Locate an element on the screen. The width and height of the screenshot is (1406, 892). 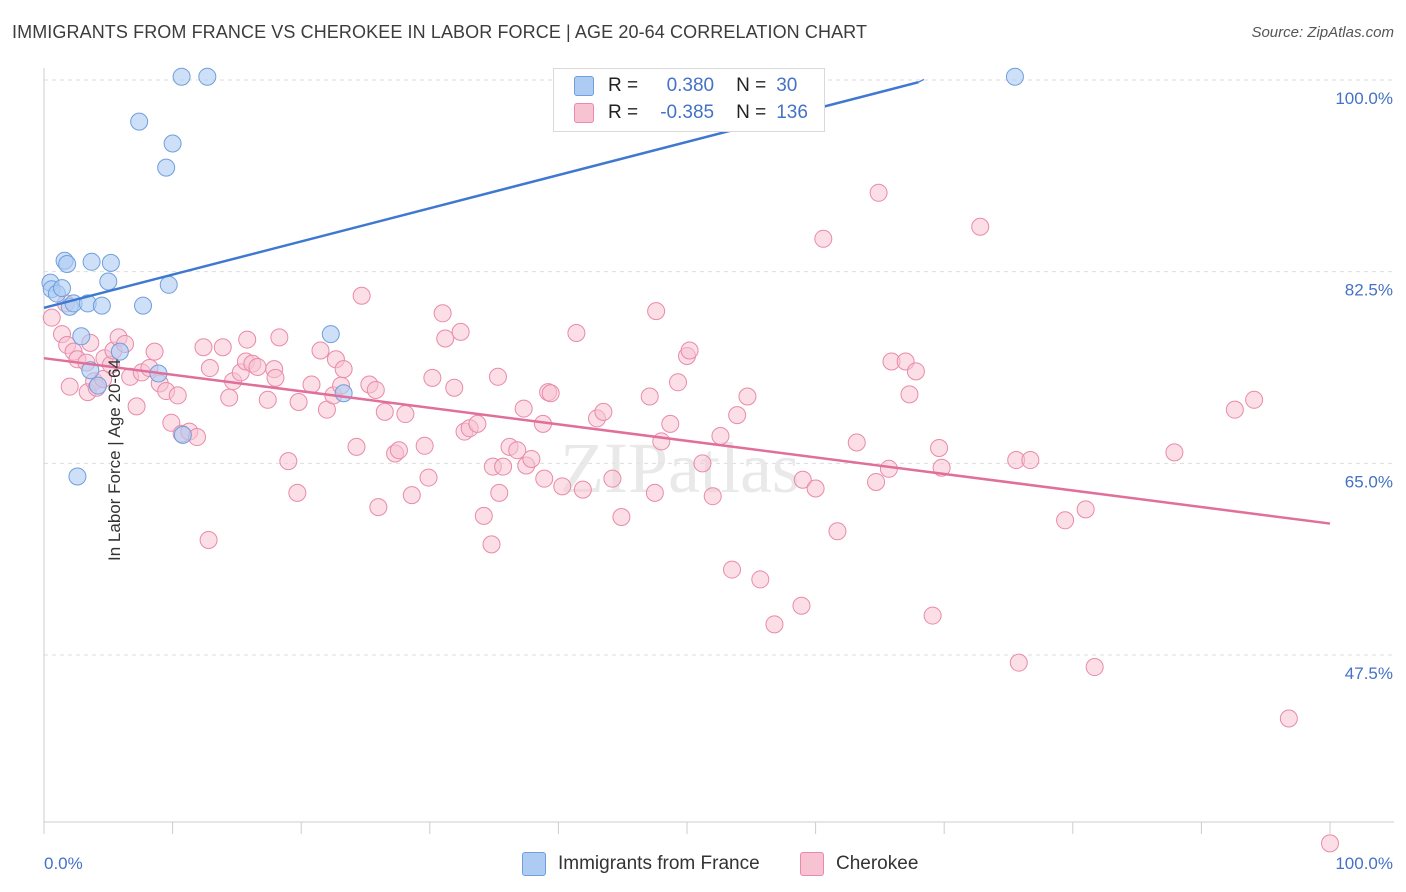
legend-row-cherokee: R = -0.385 N = 136 is located at coordinates (691, 113).